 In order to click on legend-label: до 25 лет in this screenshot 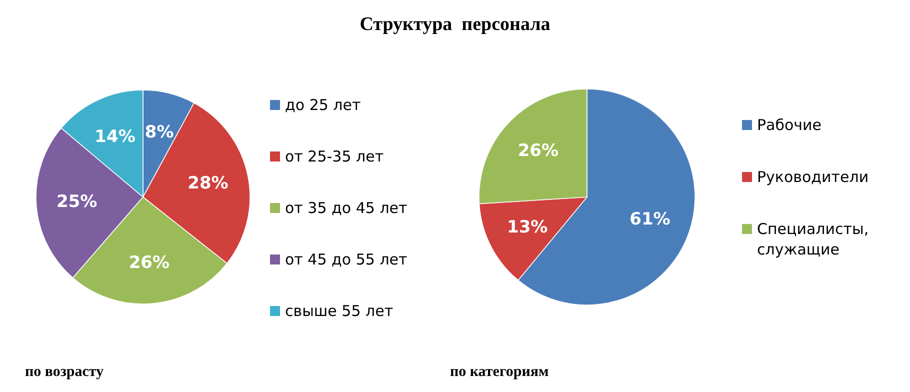, I will do `click(323, 105)`.